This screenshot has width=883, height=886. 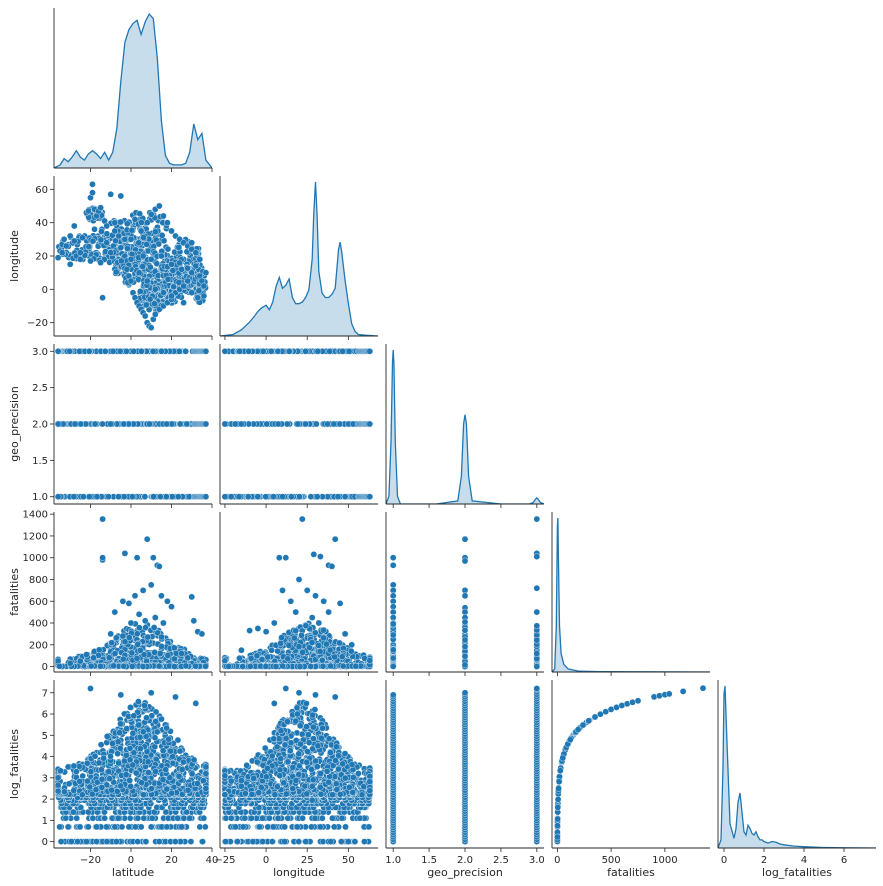 What do you see at coordinates (630, 594) in the screenshot?
I see `panel-fatalities-vs-fatalities` at bounding box center [630, 594].